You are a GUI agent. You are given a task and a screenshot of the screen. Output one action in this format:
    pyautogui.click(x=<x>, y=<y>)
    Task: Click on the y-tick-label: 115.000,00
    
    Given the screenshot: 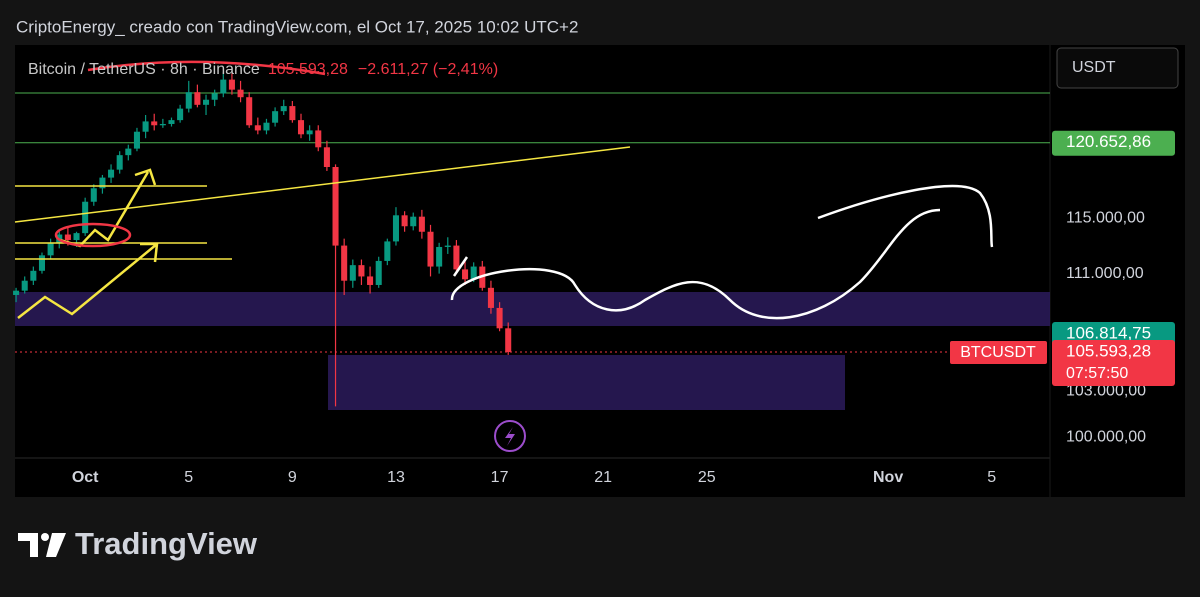 What is the action you would take?
    pyautogui.click(x=1105, y=217)
    